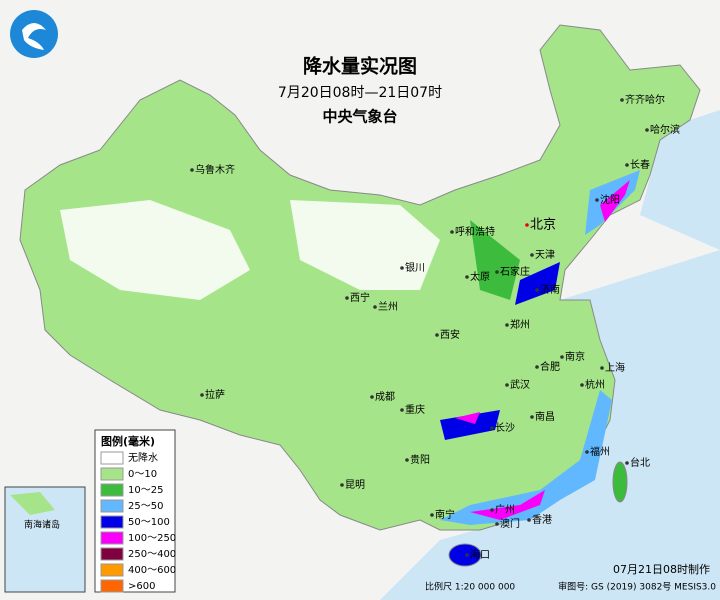 The width and height of the screenshot is (720, 600). I want to click on legend-label: 400～600, so click(152, 570).